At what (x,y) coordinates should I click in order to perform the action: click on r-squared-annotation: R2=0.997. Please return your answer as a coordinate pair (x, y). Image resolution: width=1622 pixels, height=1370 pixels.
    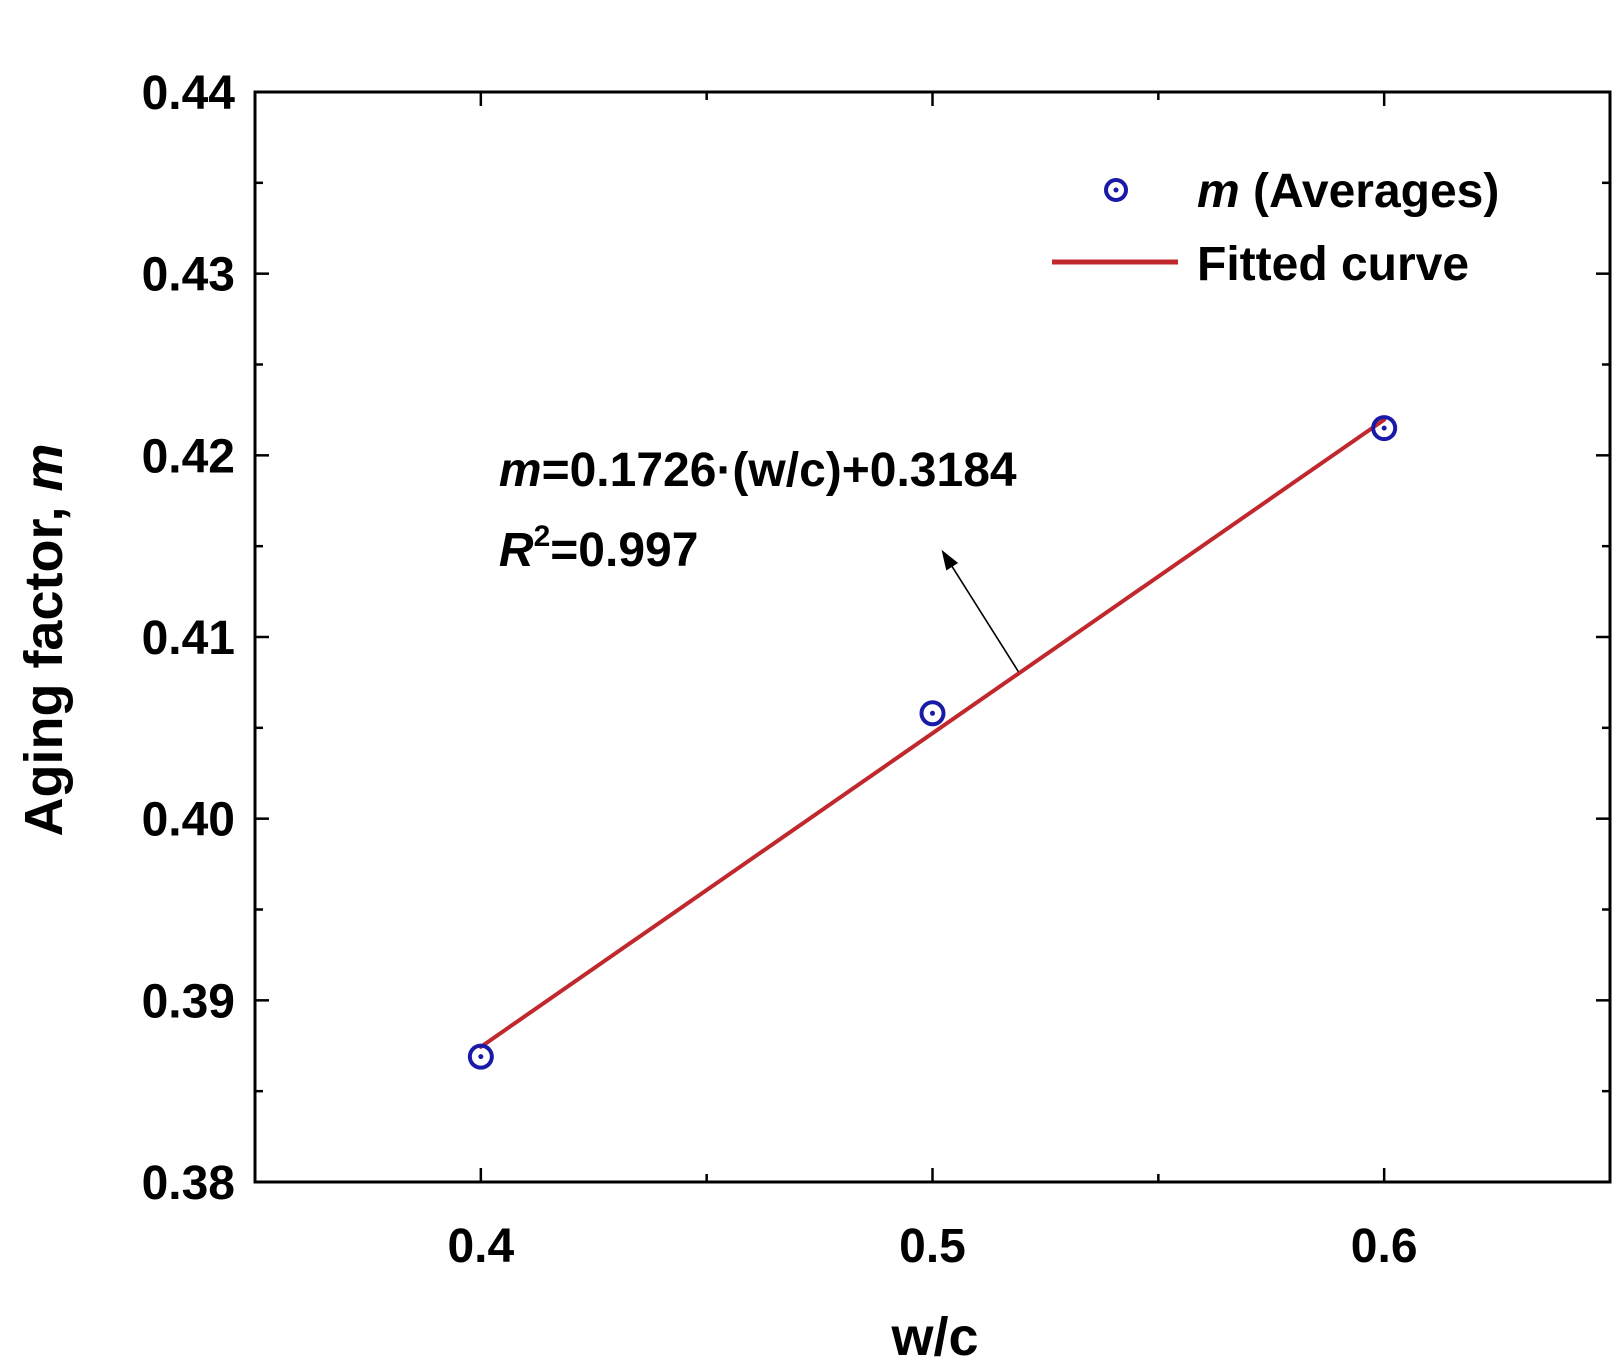
    Looking at the image, I should click on (599, 548).